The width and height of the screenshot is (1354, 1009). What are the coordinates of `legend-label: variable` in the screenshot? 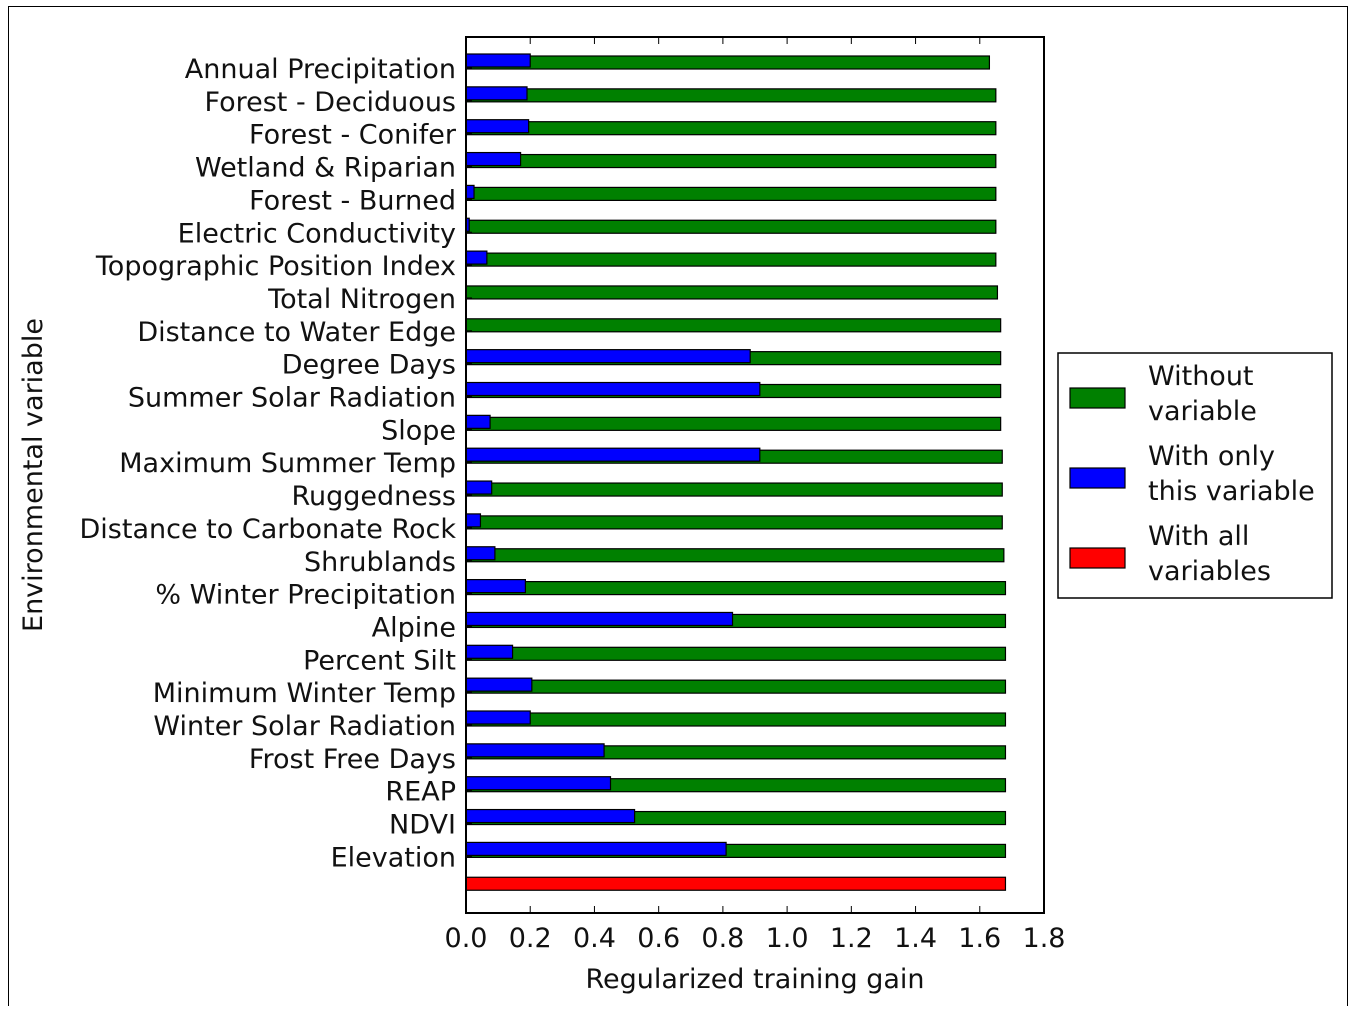 It's located at (1202, 411).